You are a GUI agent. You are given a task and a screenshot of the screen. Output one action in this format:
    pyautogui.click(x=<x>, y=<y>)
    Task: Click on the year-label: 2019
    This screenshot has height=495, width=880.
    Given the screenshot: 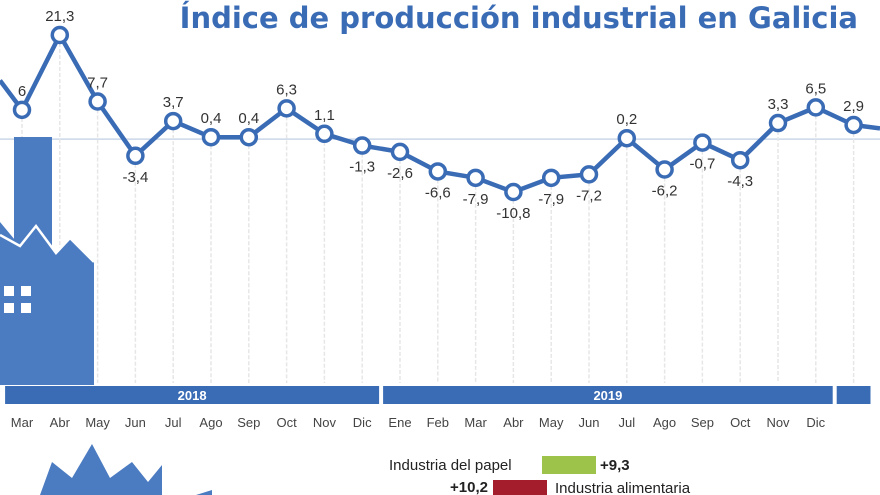 What is the action you would take?
    pyautogui.click(x=607, y=395)
    